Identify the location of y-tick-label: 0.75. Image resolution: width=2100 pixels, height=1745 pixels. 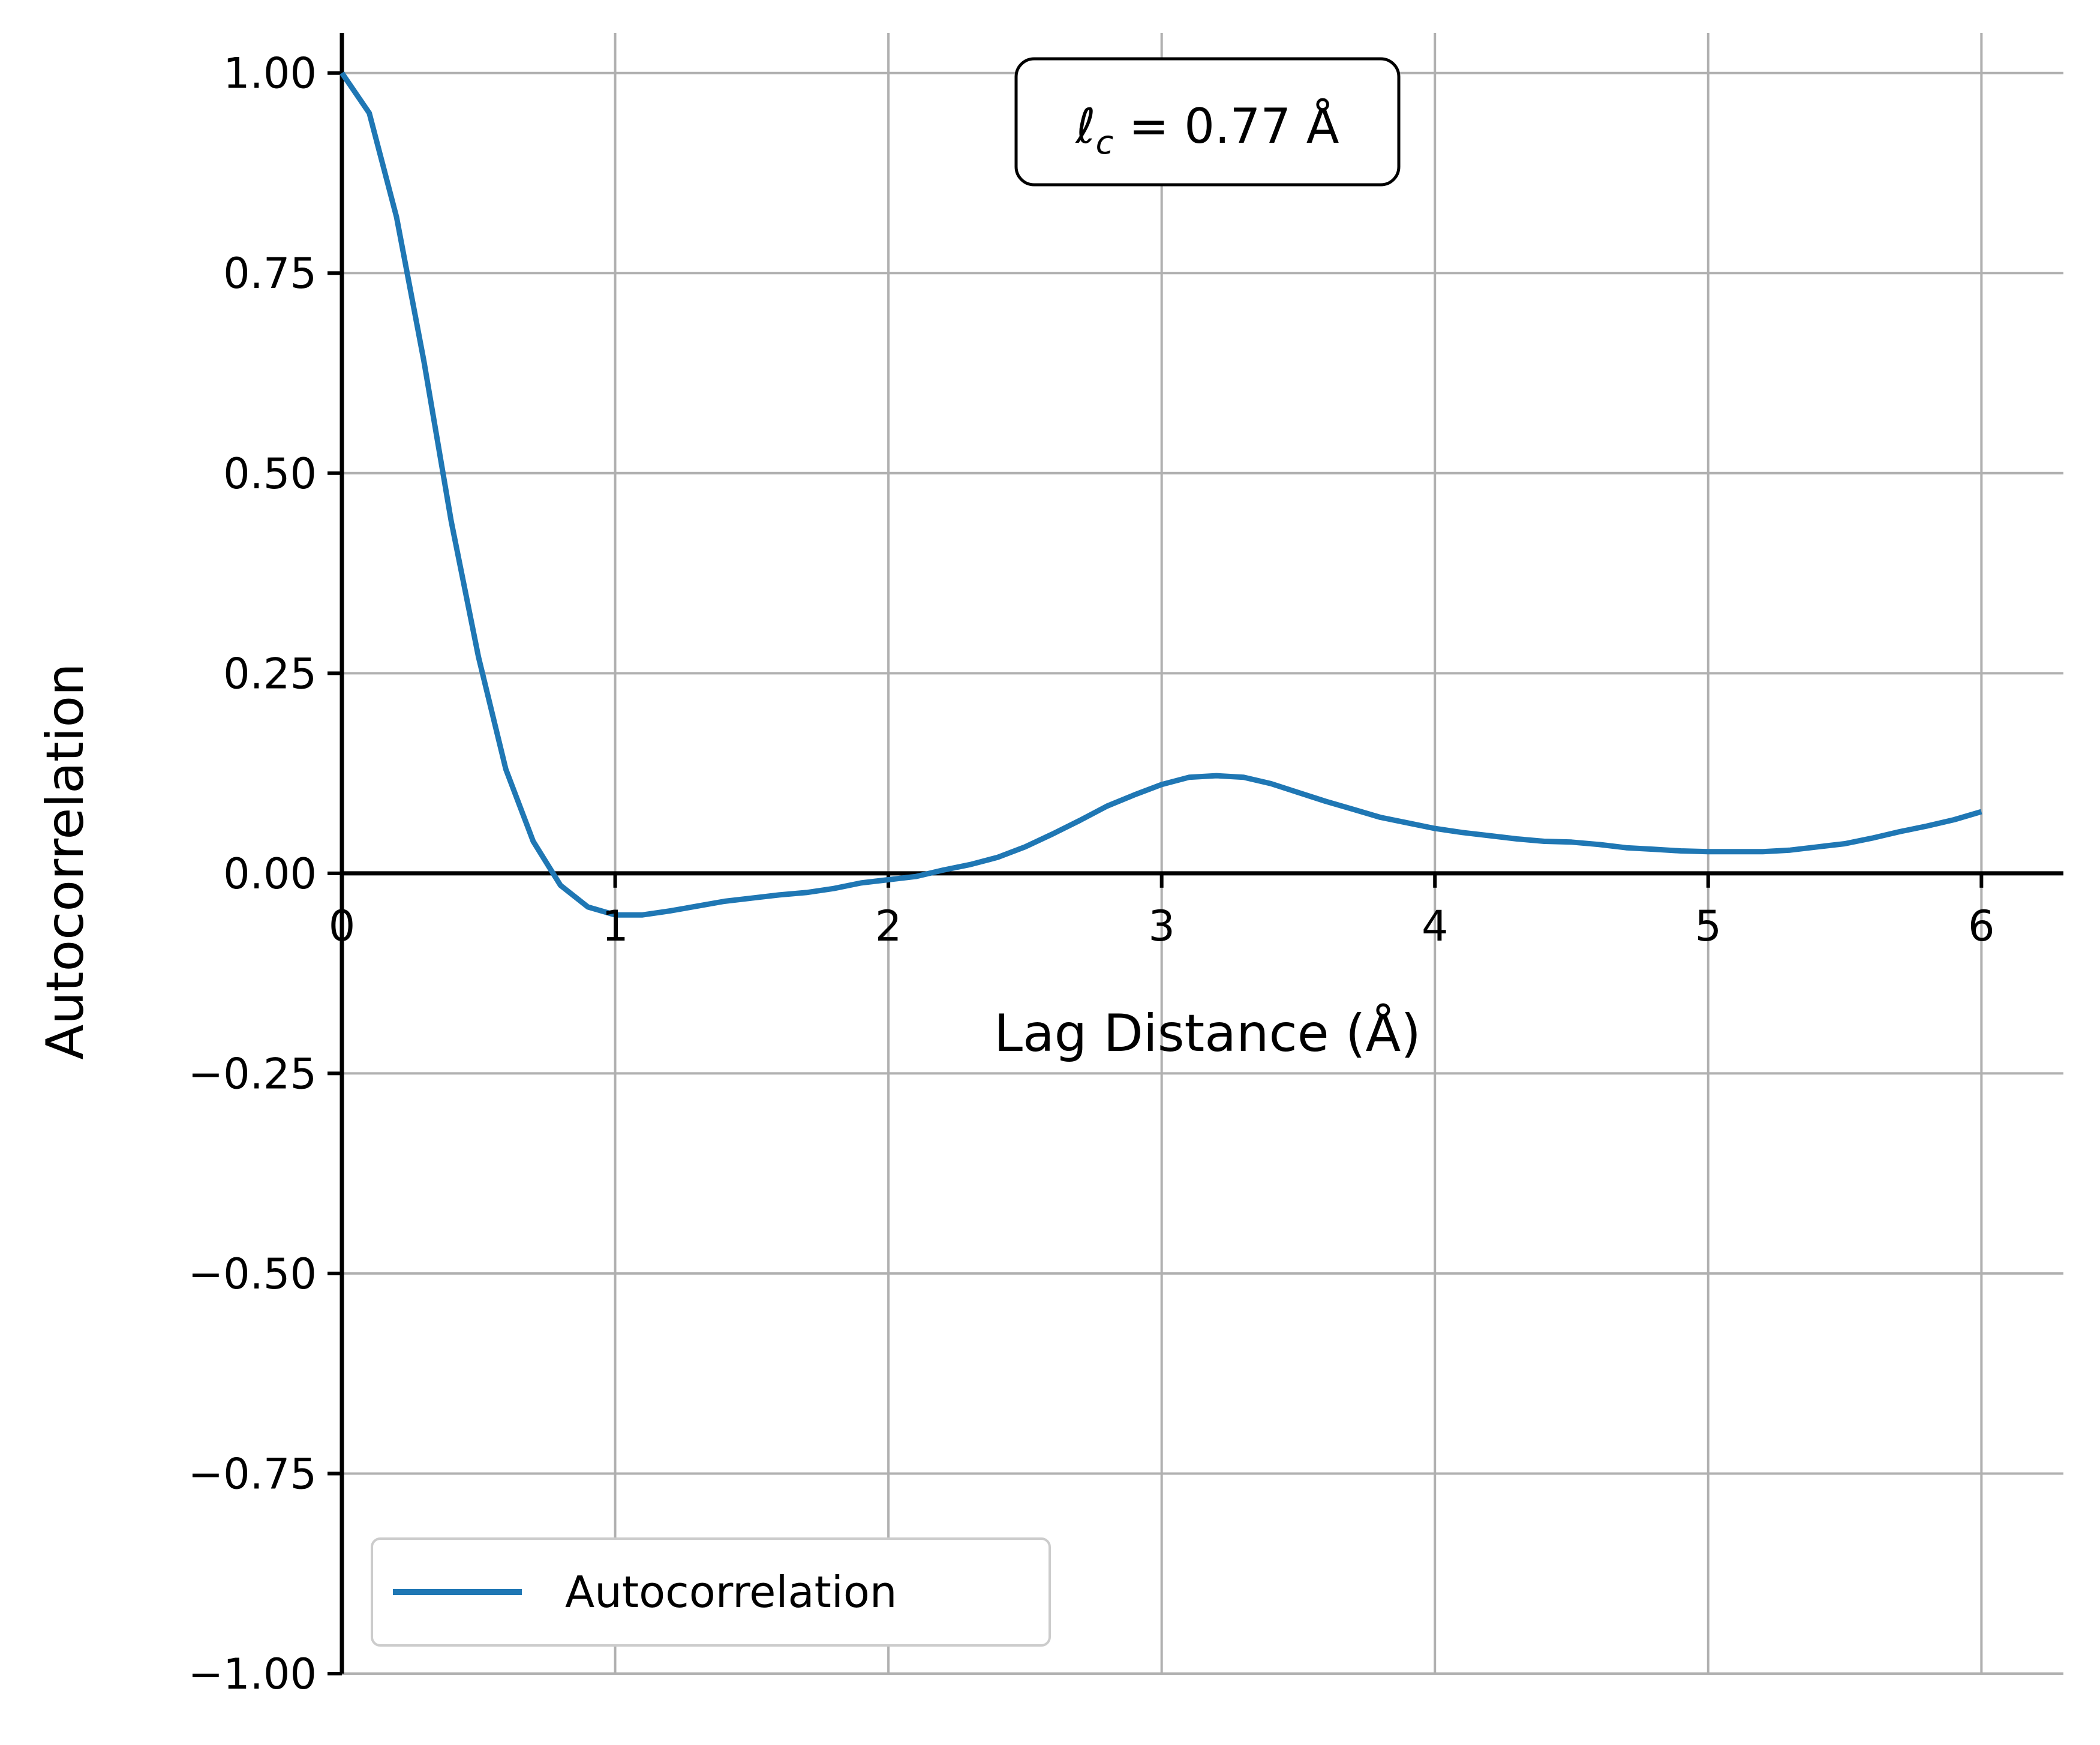
(270, 273).